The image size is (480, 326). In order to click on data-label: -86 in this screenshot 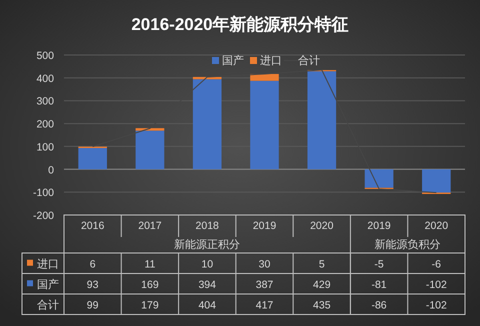, I will do `click(379, 305)`.